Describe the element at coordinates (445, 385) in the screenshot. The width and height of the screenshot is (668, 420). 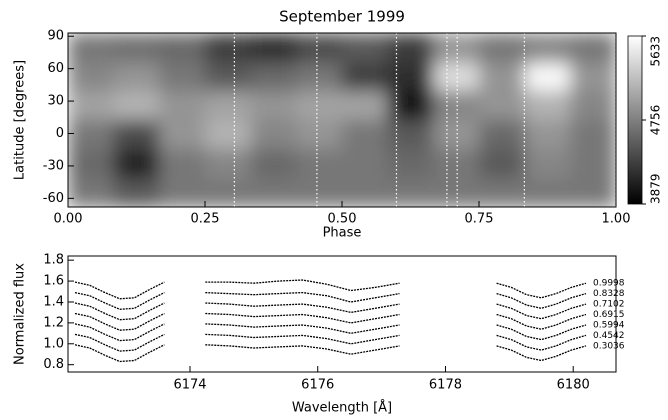
I see `x-tick-label: 6178` at that location.